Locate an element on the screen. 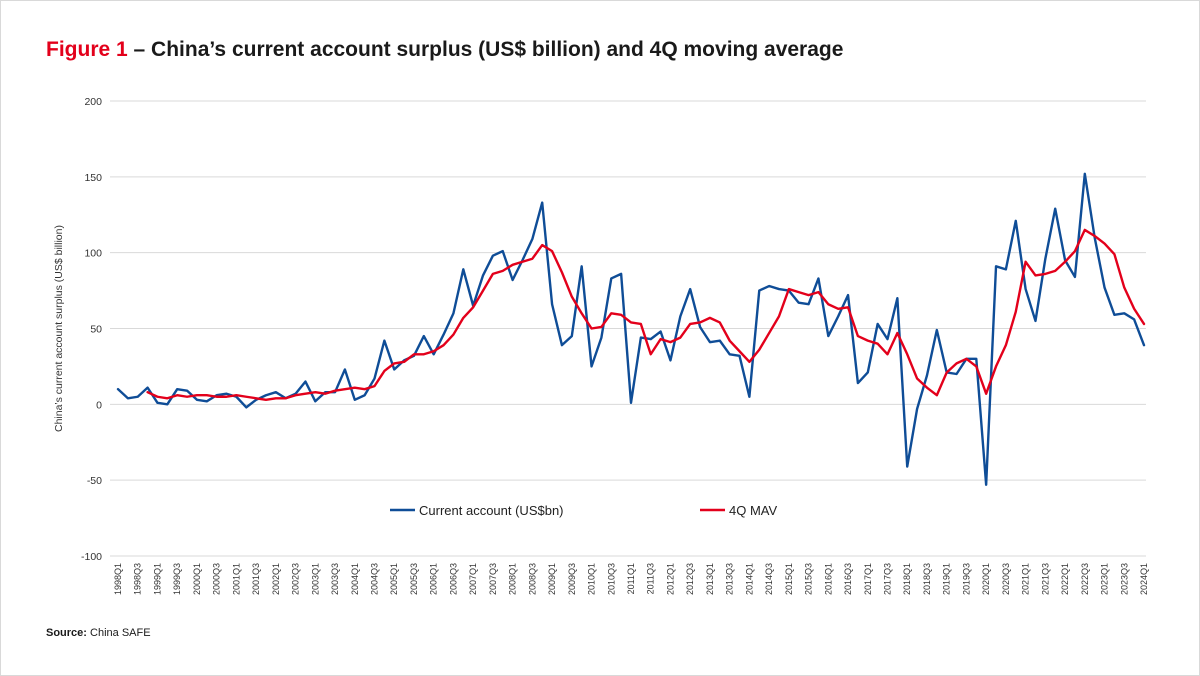 The image size is (1200, 676). x-tick-label: 2007Q1 is located at coordinates (473, 579).